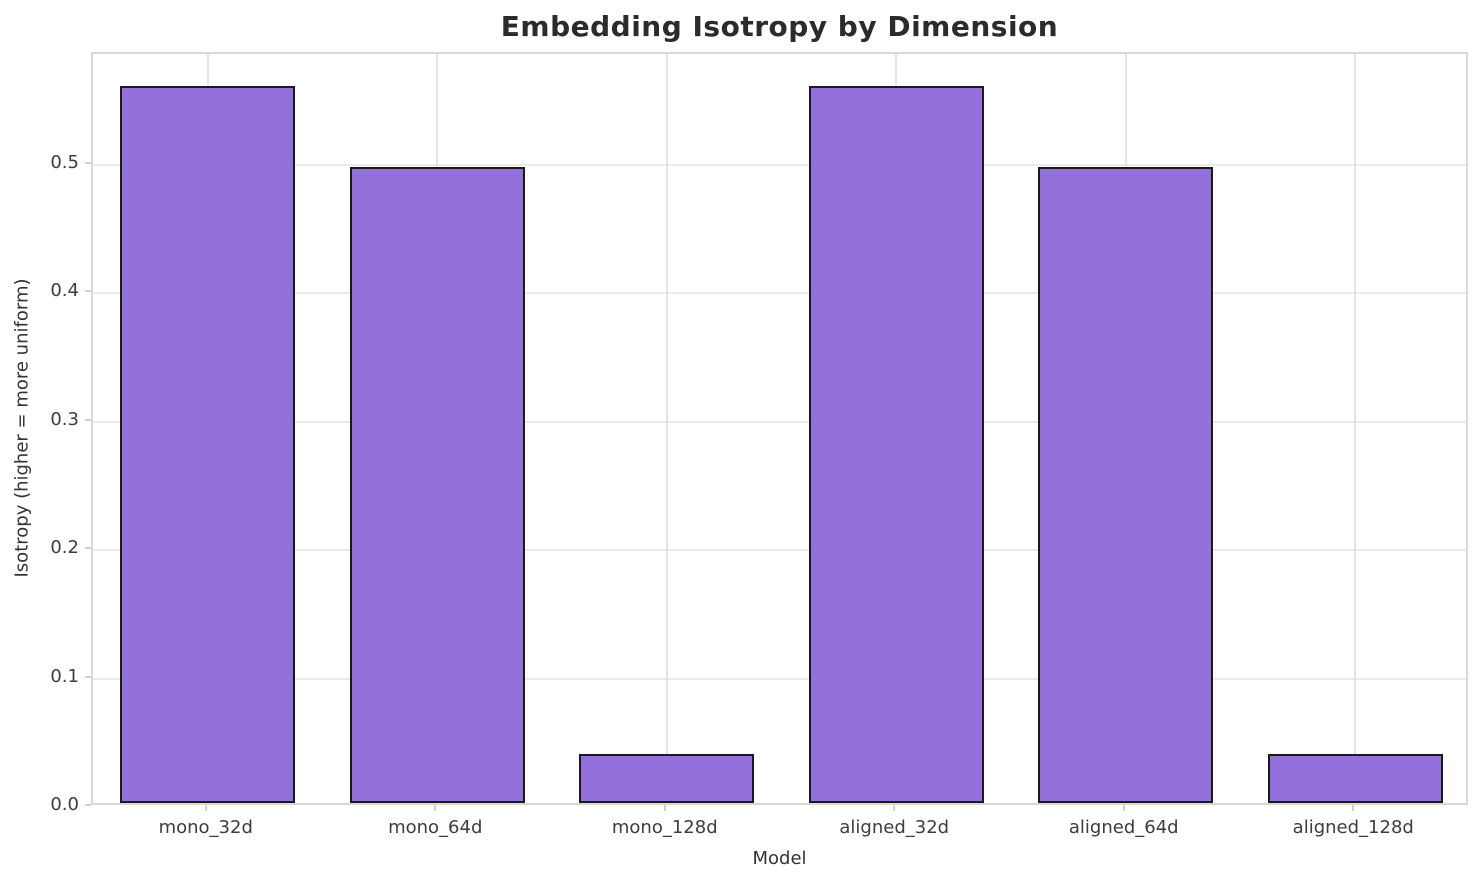  What do you see at coordinates (64, 804) in the screenshot?
I see `y-tick-label: 0.0` at bounding box center [64, 804].